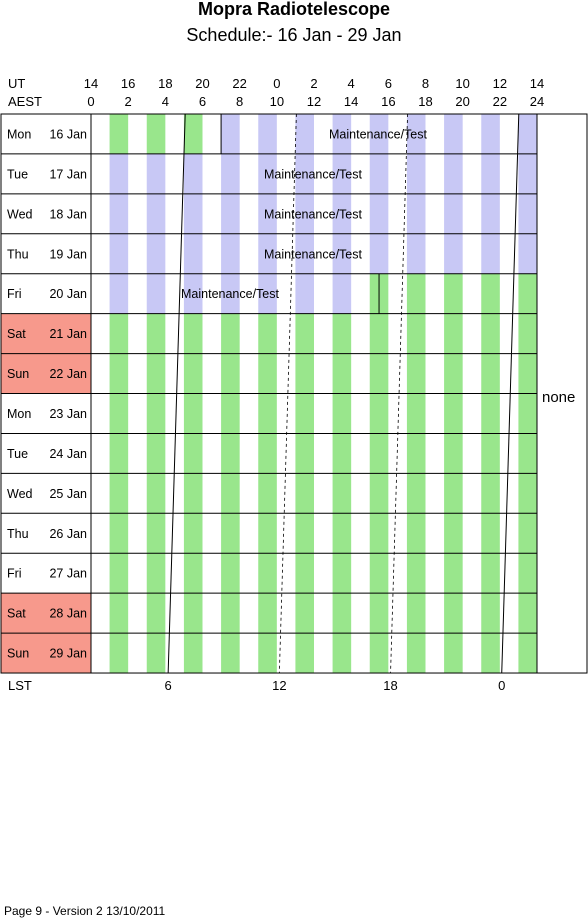 This screenshot has width=588, height=919. Describe the element at coordinates (68, 494) in the screenshot. I see `day-date: 25 Jan` at that location.